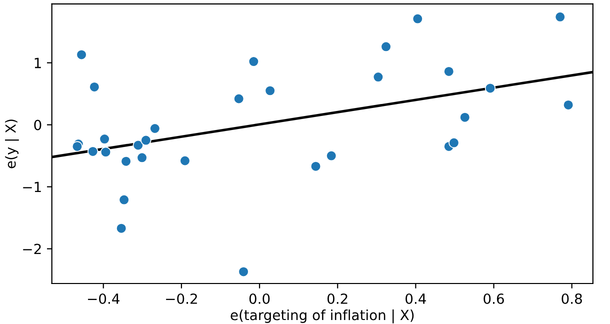  What do you see at coordinates (416, 298) in the screenshot?
I see `x-tick-label: 0.4` at bounding box center [416, 298].